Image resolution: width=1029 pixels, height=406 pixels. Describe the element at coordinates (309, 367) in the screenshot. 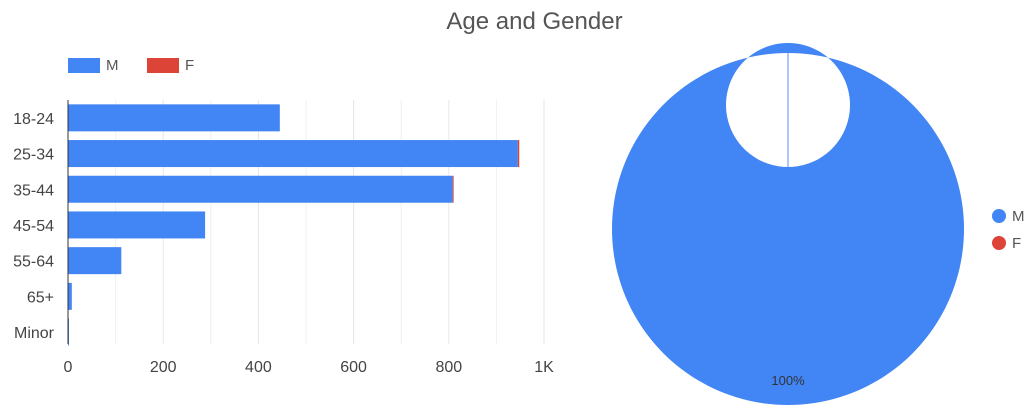

I see `x-axis-ticks: 0 200 400 600 800 1K` at that location.